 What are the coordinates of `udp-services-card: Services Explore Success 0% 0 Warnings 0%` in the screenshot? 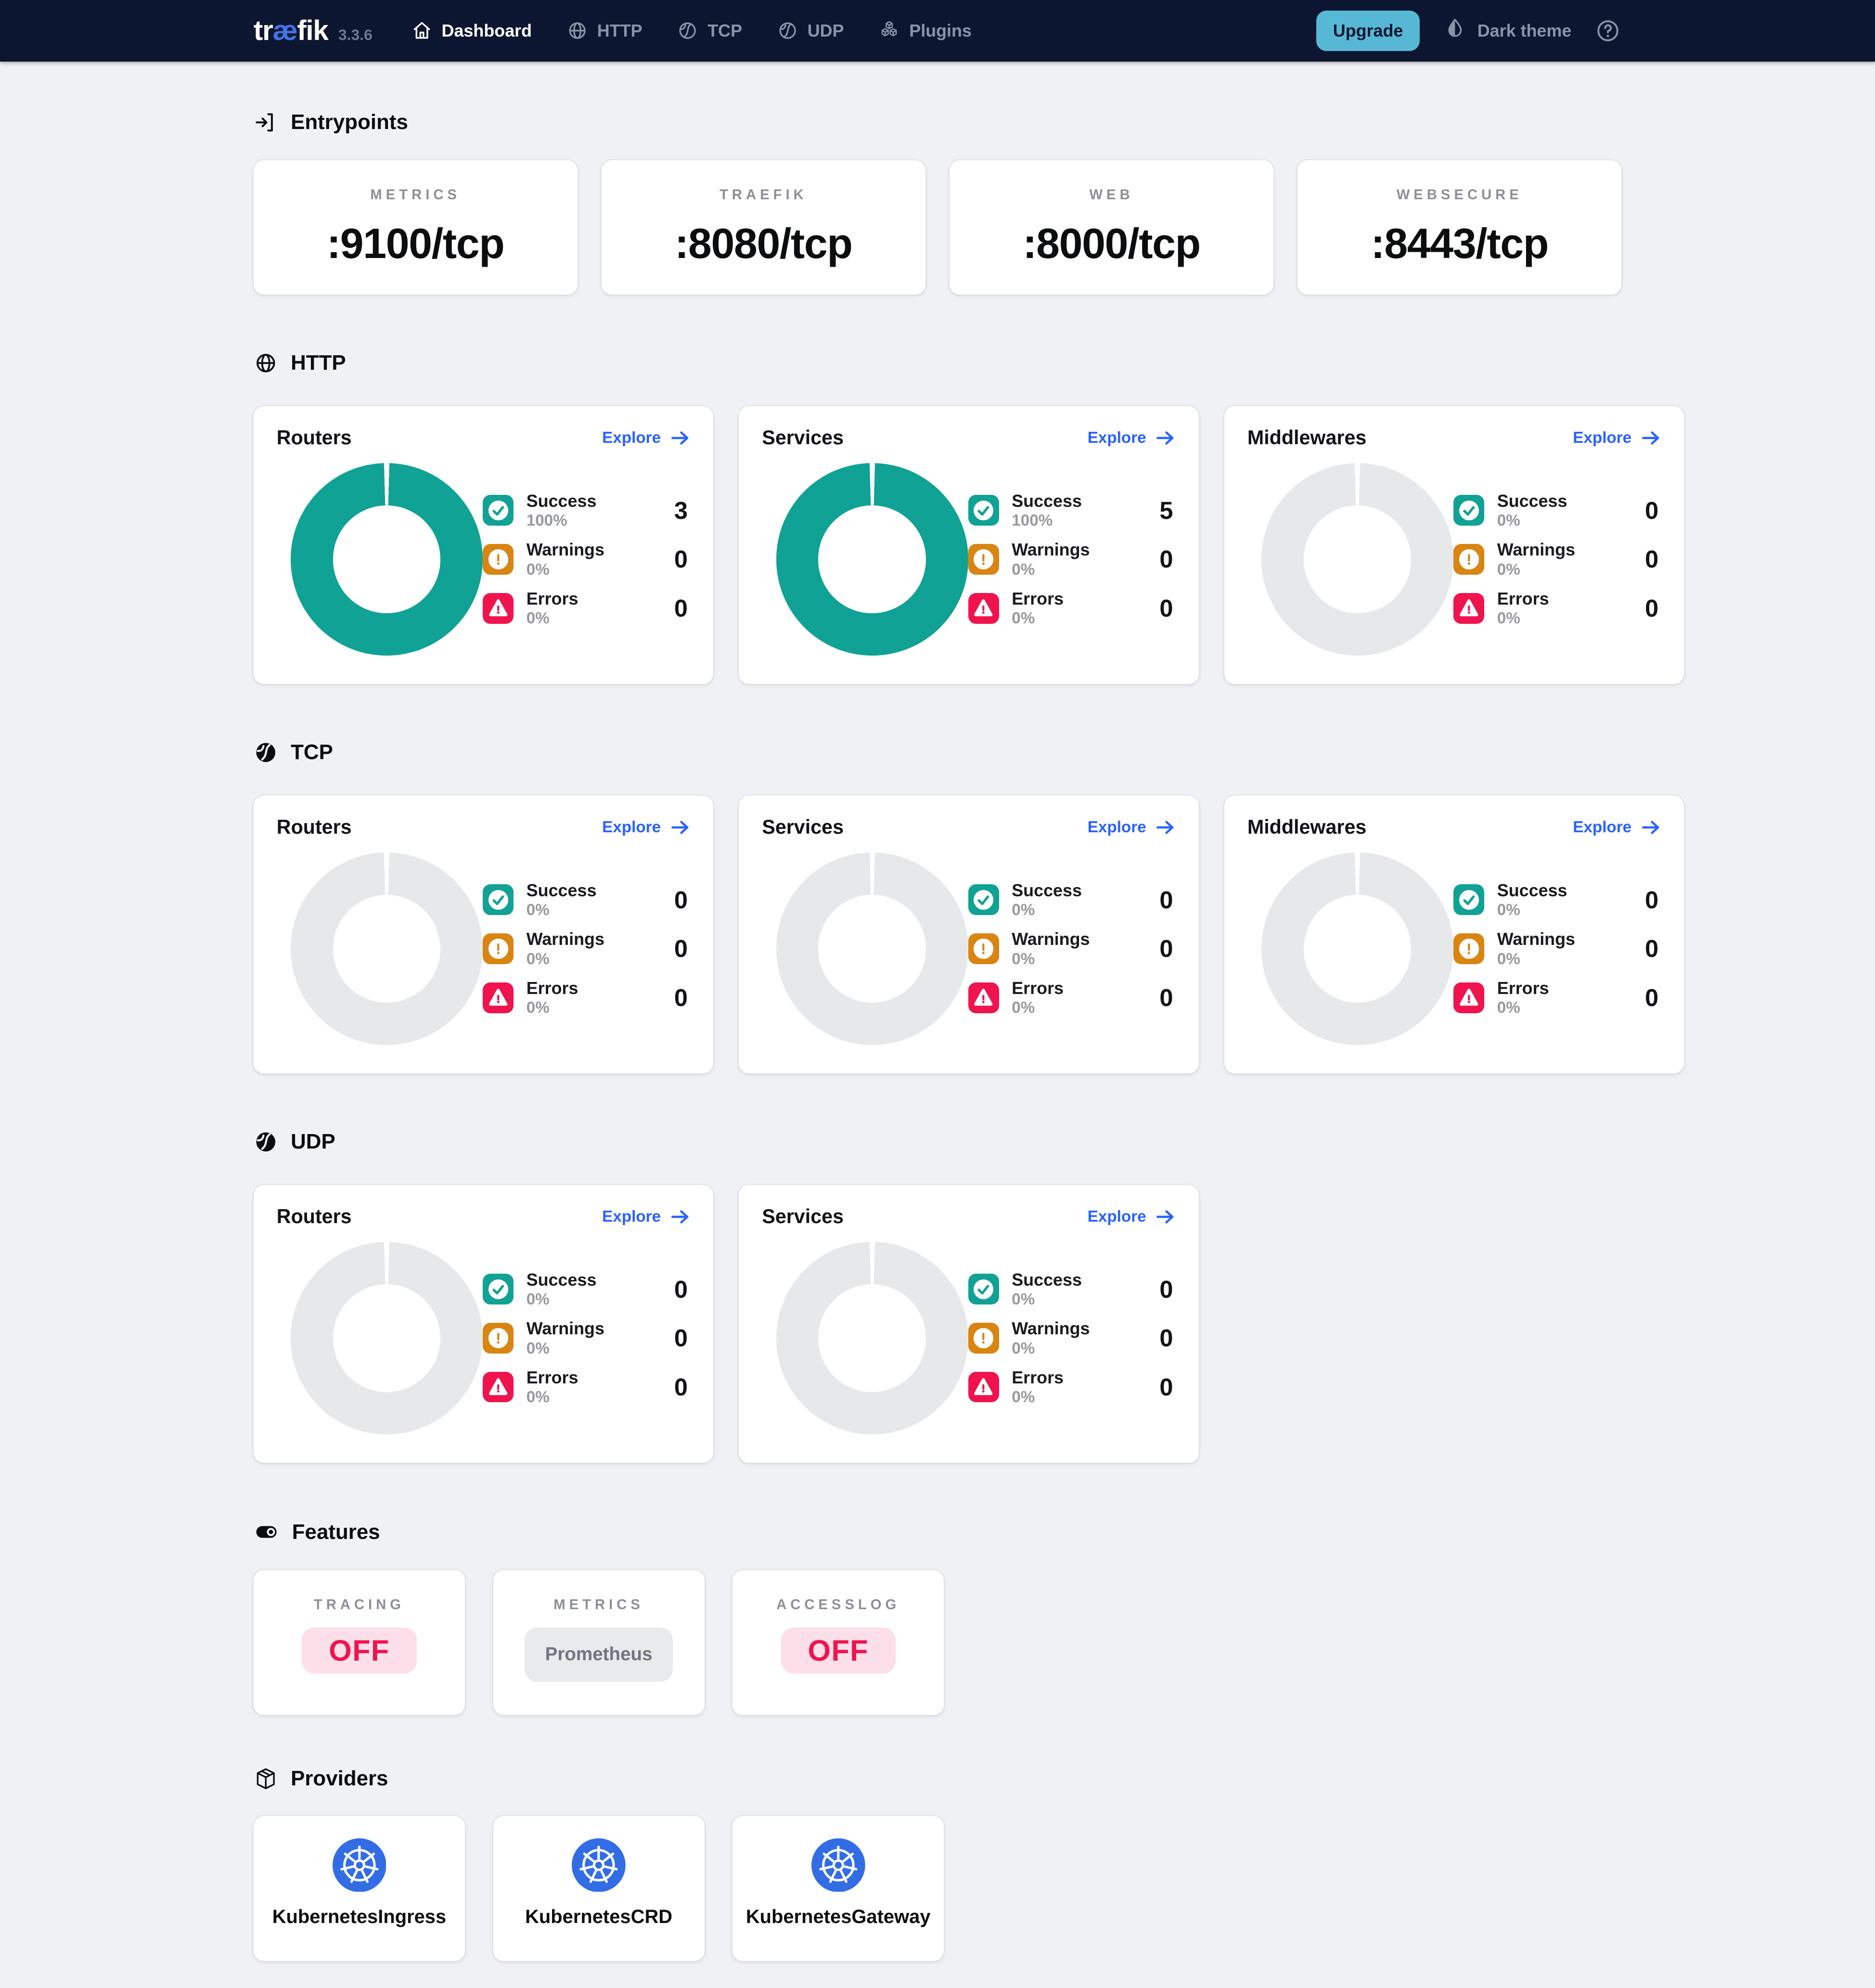 It's located at (969, 1324).